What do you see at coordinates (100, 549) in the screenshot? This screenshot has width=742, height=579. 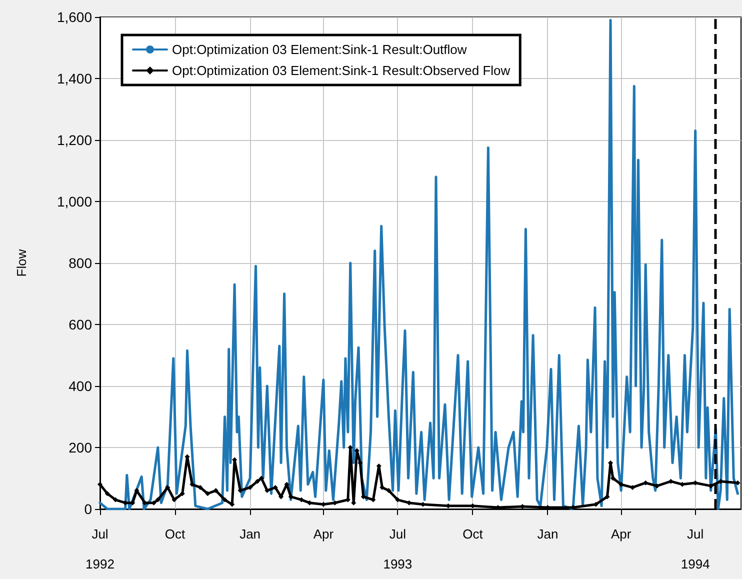 I see `x-tick-label: Jul 1992` at bounding box center [100, 549].